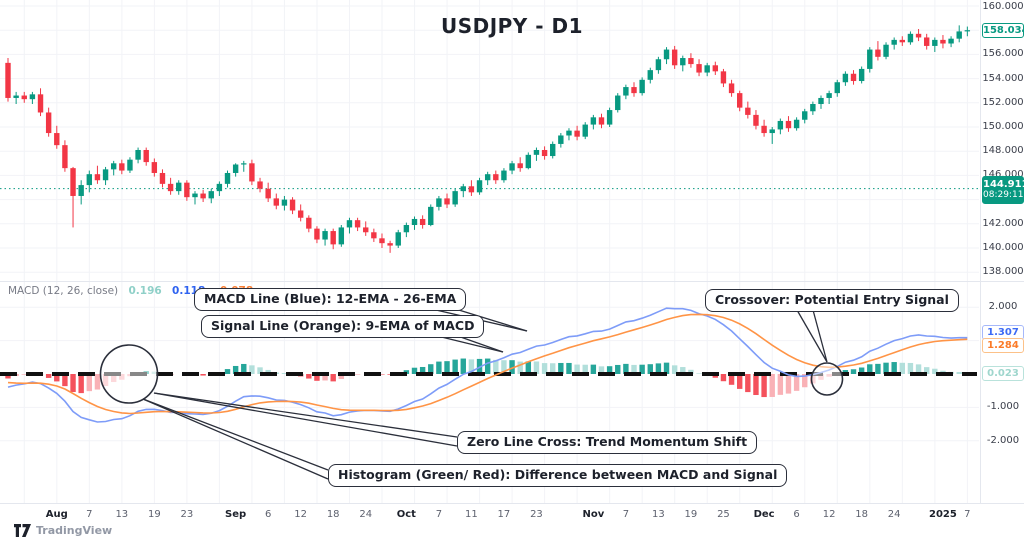 The image size is (1024, 545). What do you see at coordinates (1003, 184) in the screenshot?
I see `current-price-value: 144.911` at bounding box center [1003, 184].